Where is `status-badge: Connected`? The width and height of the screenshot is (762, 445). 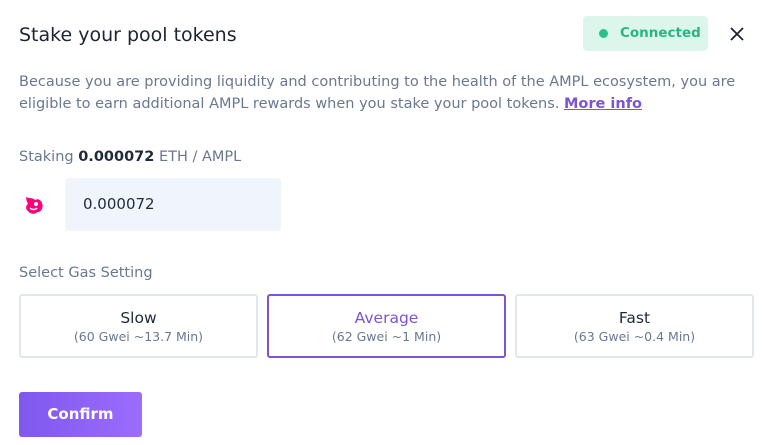
status-badge: Connected is located at coordinates (645, 33).